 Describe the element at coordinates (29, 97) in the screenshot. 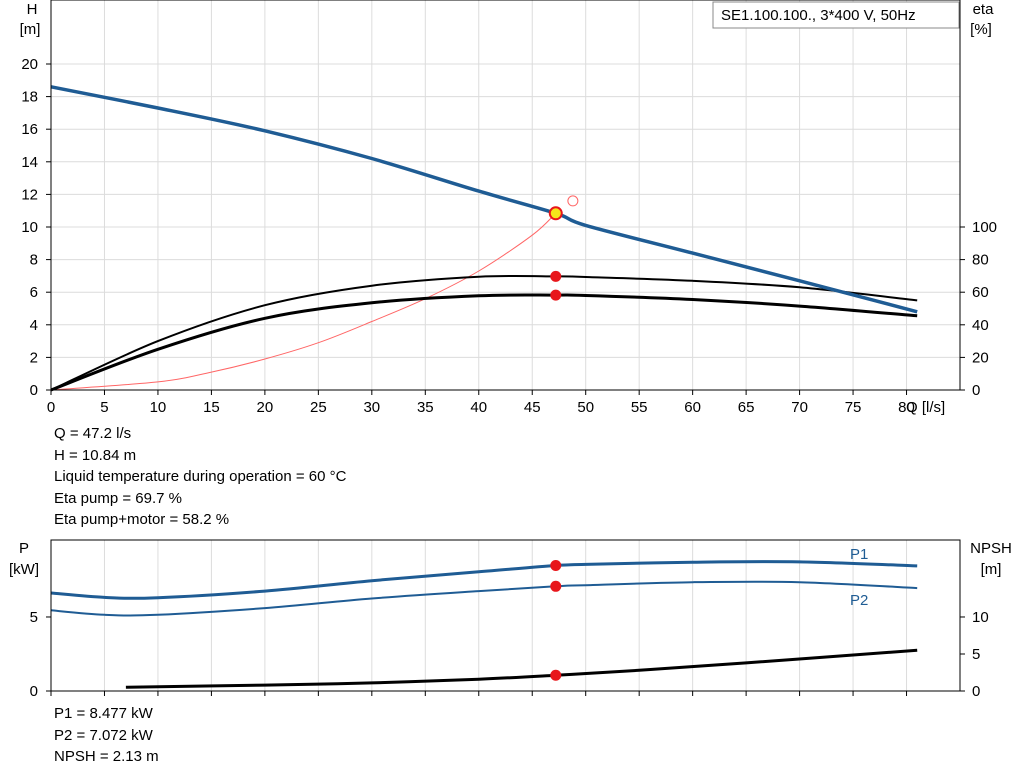

I see `y-left-tick-label: 18` at that location.